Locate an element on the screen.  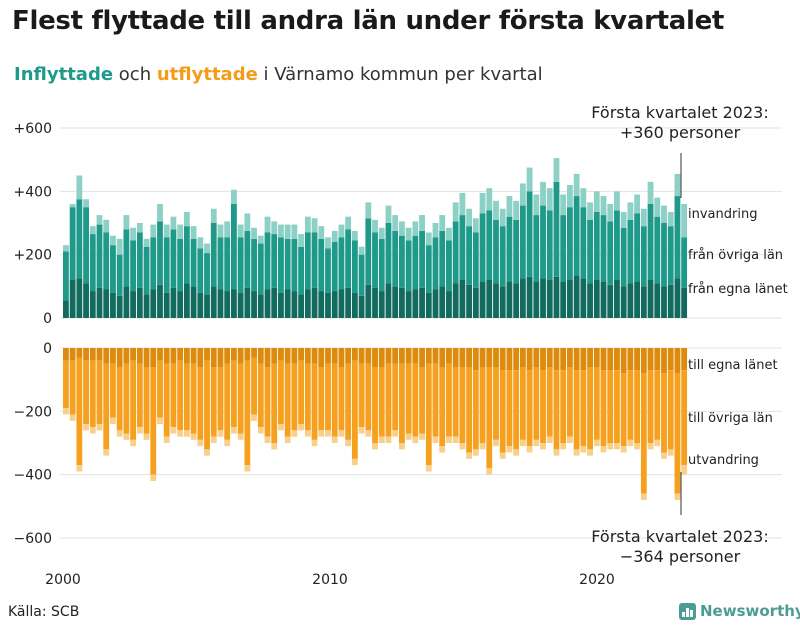
y-tick-bottom: −400 is located at coordinates (33, 476).